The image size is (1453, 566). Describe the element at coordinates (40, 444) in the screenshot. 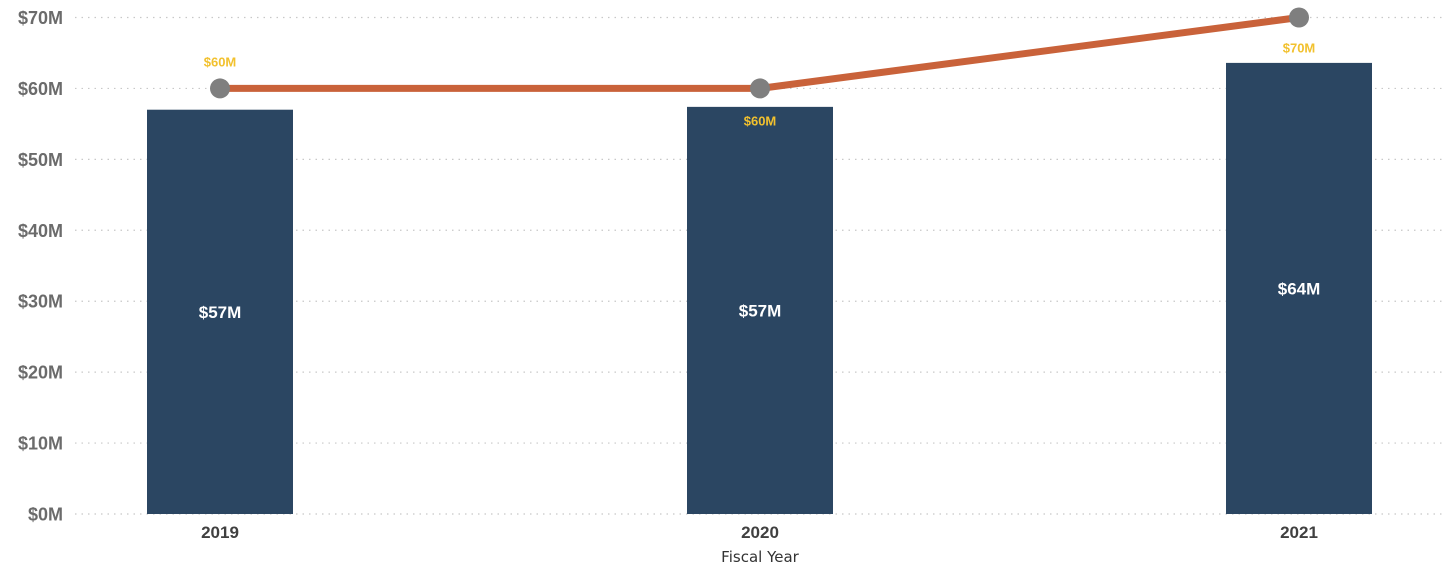

I see `y-tick-label: $10M` at that location.